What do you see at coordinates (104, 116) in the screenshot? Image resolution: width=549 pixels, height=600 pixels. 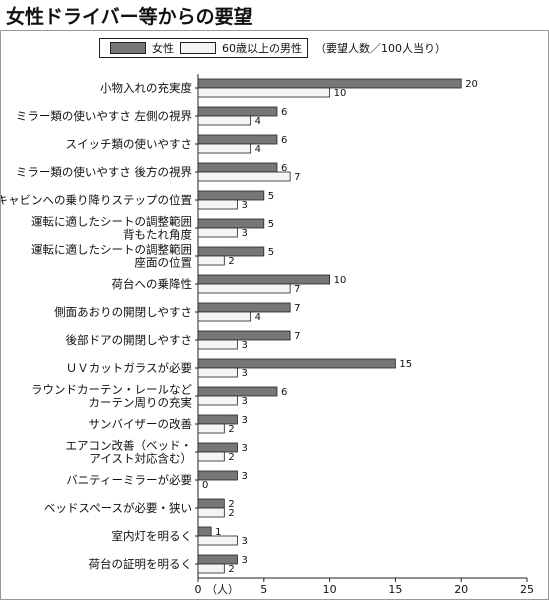 I see `category-label: ミラー類の使いやすさ 左側の視界` at bounding box center [104, 116].